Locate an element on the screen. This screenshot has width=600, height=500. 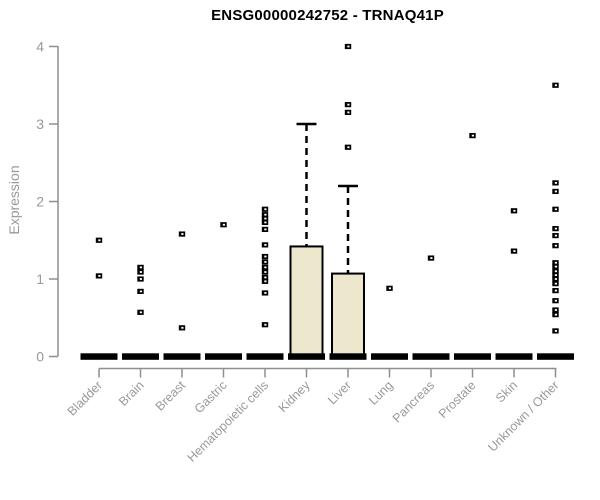
x-tick-label-brain: Brain is located at coordinates (131, 393).